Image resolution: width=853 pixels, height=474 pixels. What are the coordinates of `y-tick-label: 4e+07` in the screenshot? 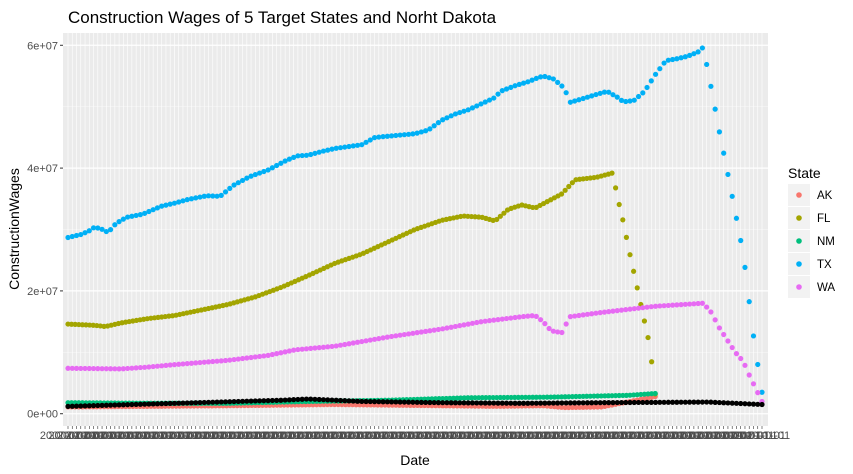 It's located at (42, 169).